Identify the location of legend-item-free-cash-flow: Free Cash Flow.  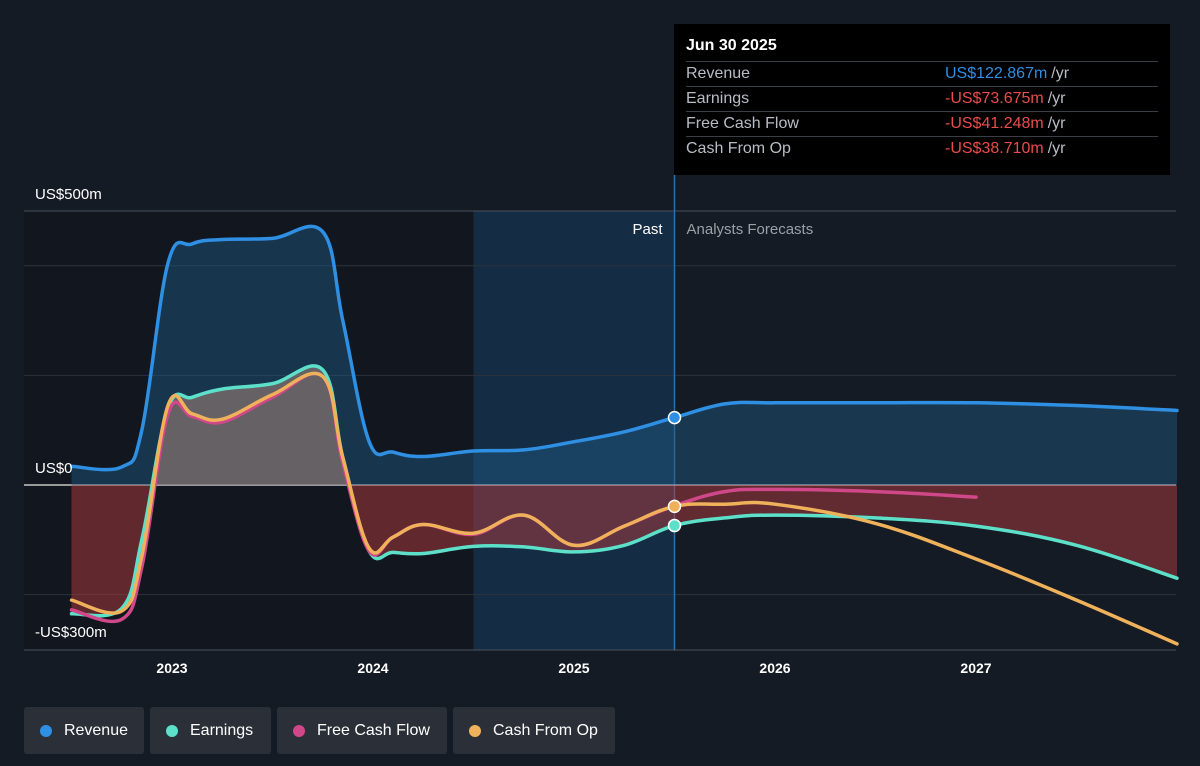
(362, 730).